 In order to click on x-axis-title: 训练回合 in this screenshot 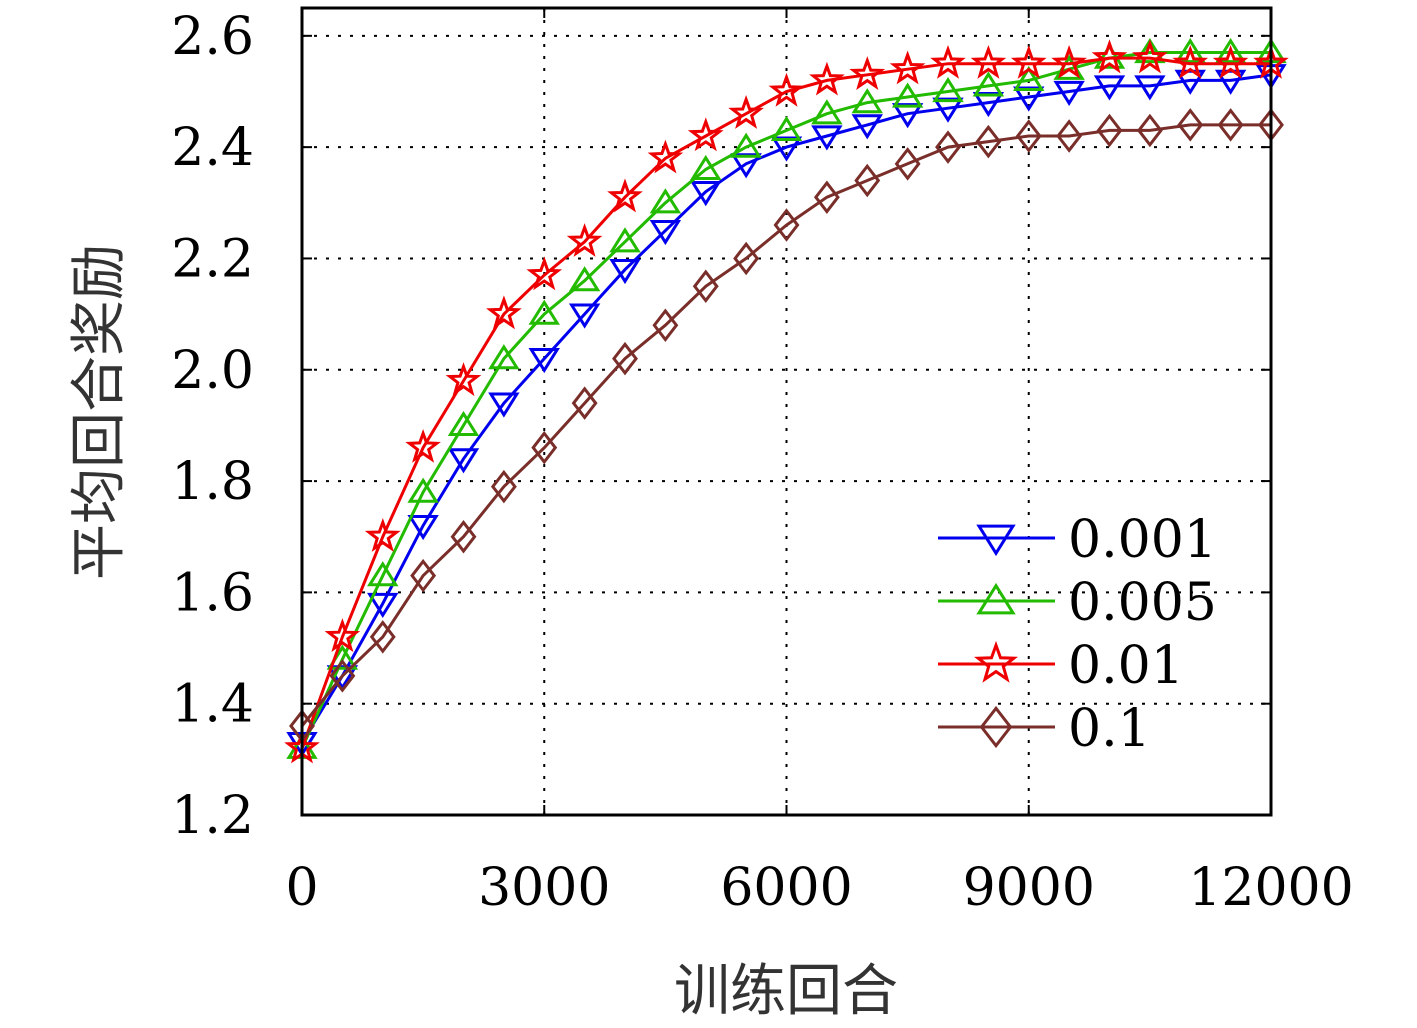, I will do `click(786, 991)`.